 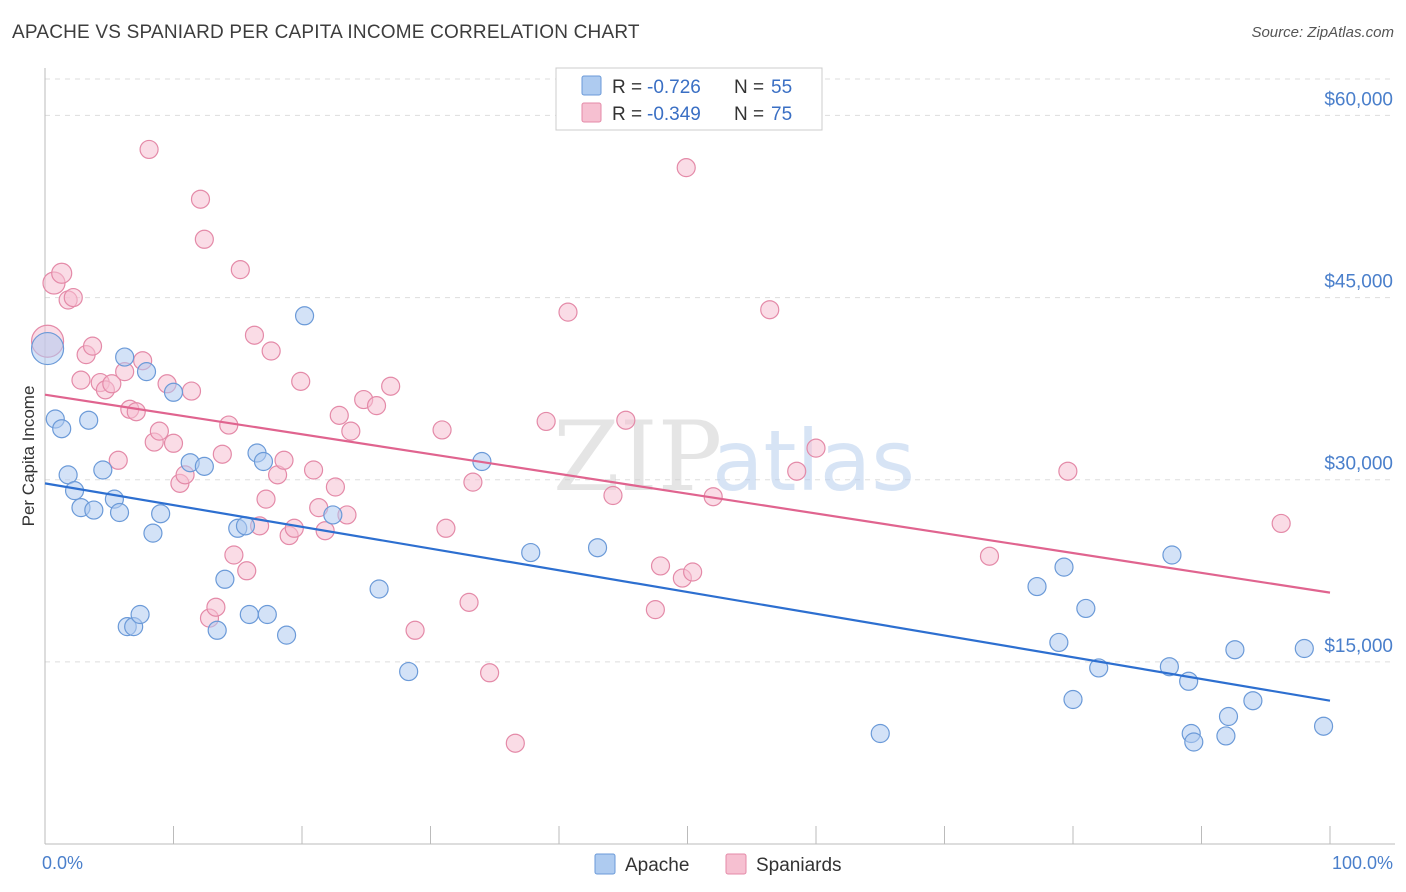 I want to click on x-tick-label-min: 0.0%, so click(x=62, y=863).